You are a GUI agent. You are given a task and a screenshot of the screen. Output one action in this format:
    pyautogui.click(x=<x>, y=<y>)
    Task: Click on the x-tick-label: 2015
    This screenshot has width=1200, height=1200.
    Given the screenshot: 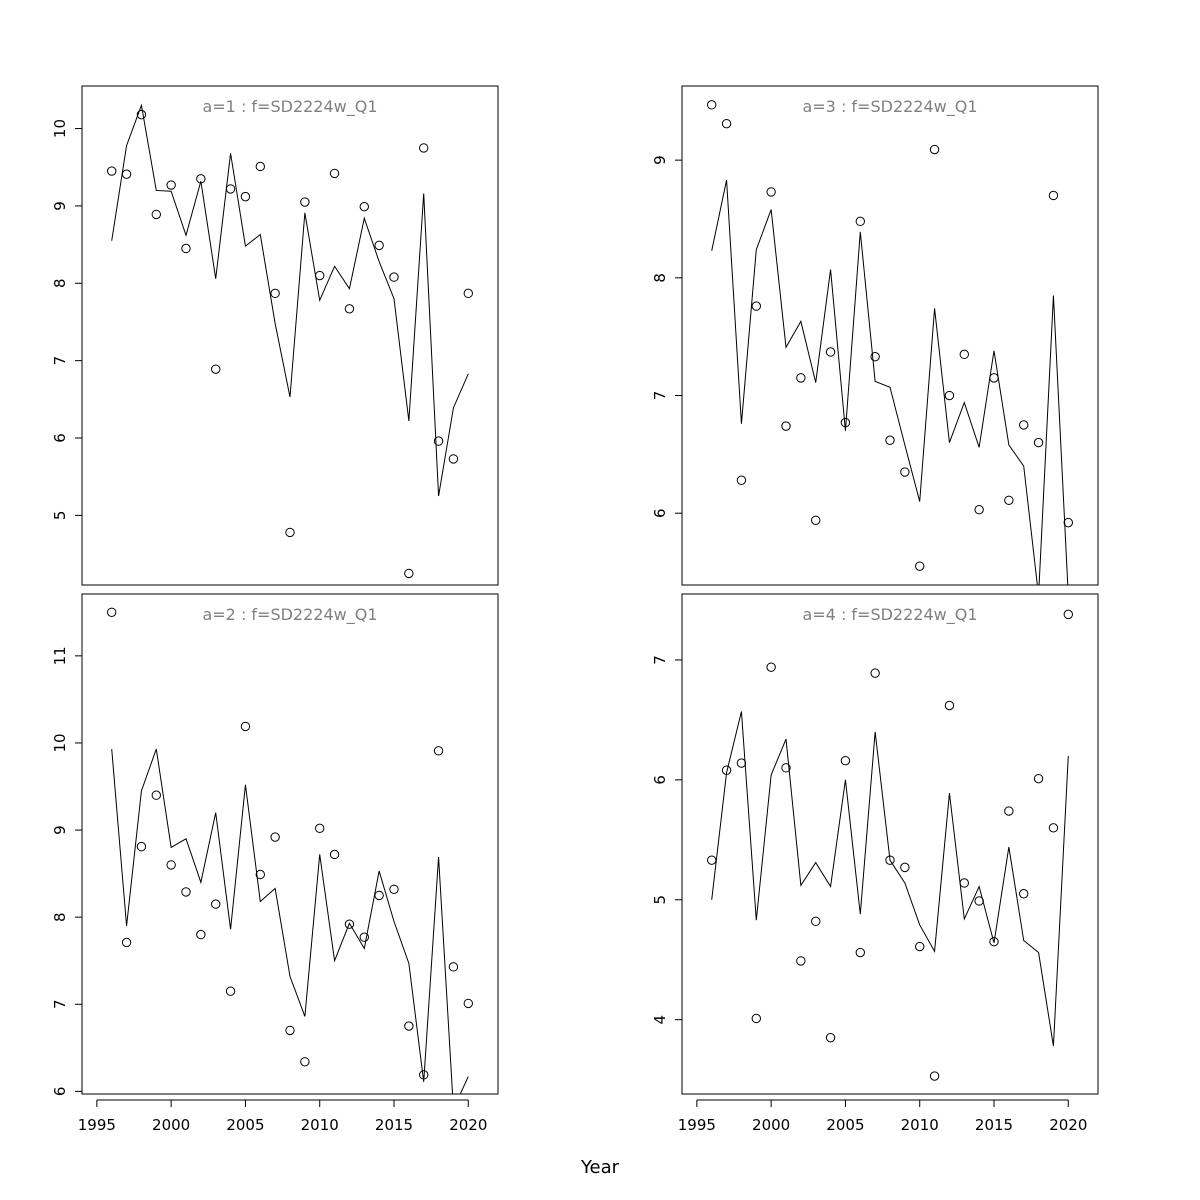 What is the action you would take?
    pyautogui.click(x=394, y=1125)
    